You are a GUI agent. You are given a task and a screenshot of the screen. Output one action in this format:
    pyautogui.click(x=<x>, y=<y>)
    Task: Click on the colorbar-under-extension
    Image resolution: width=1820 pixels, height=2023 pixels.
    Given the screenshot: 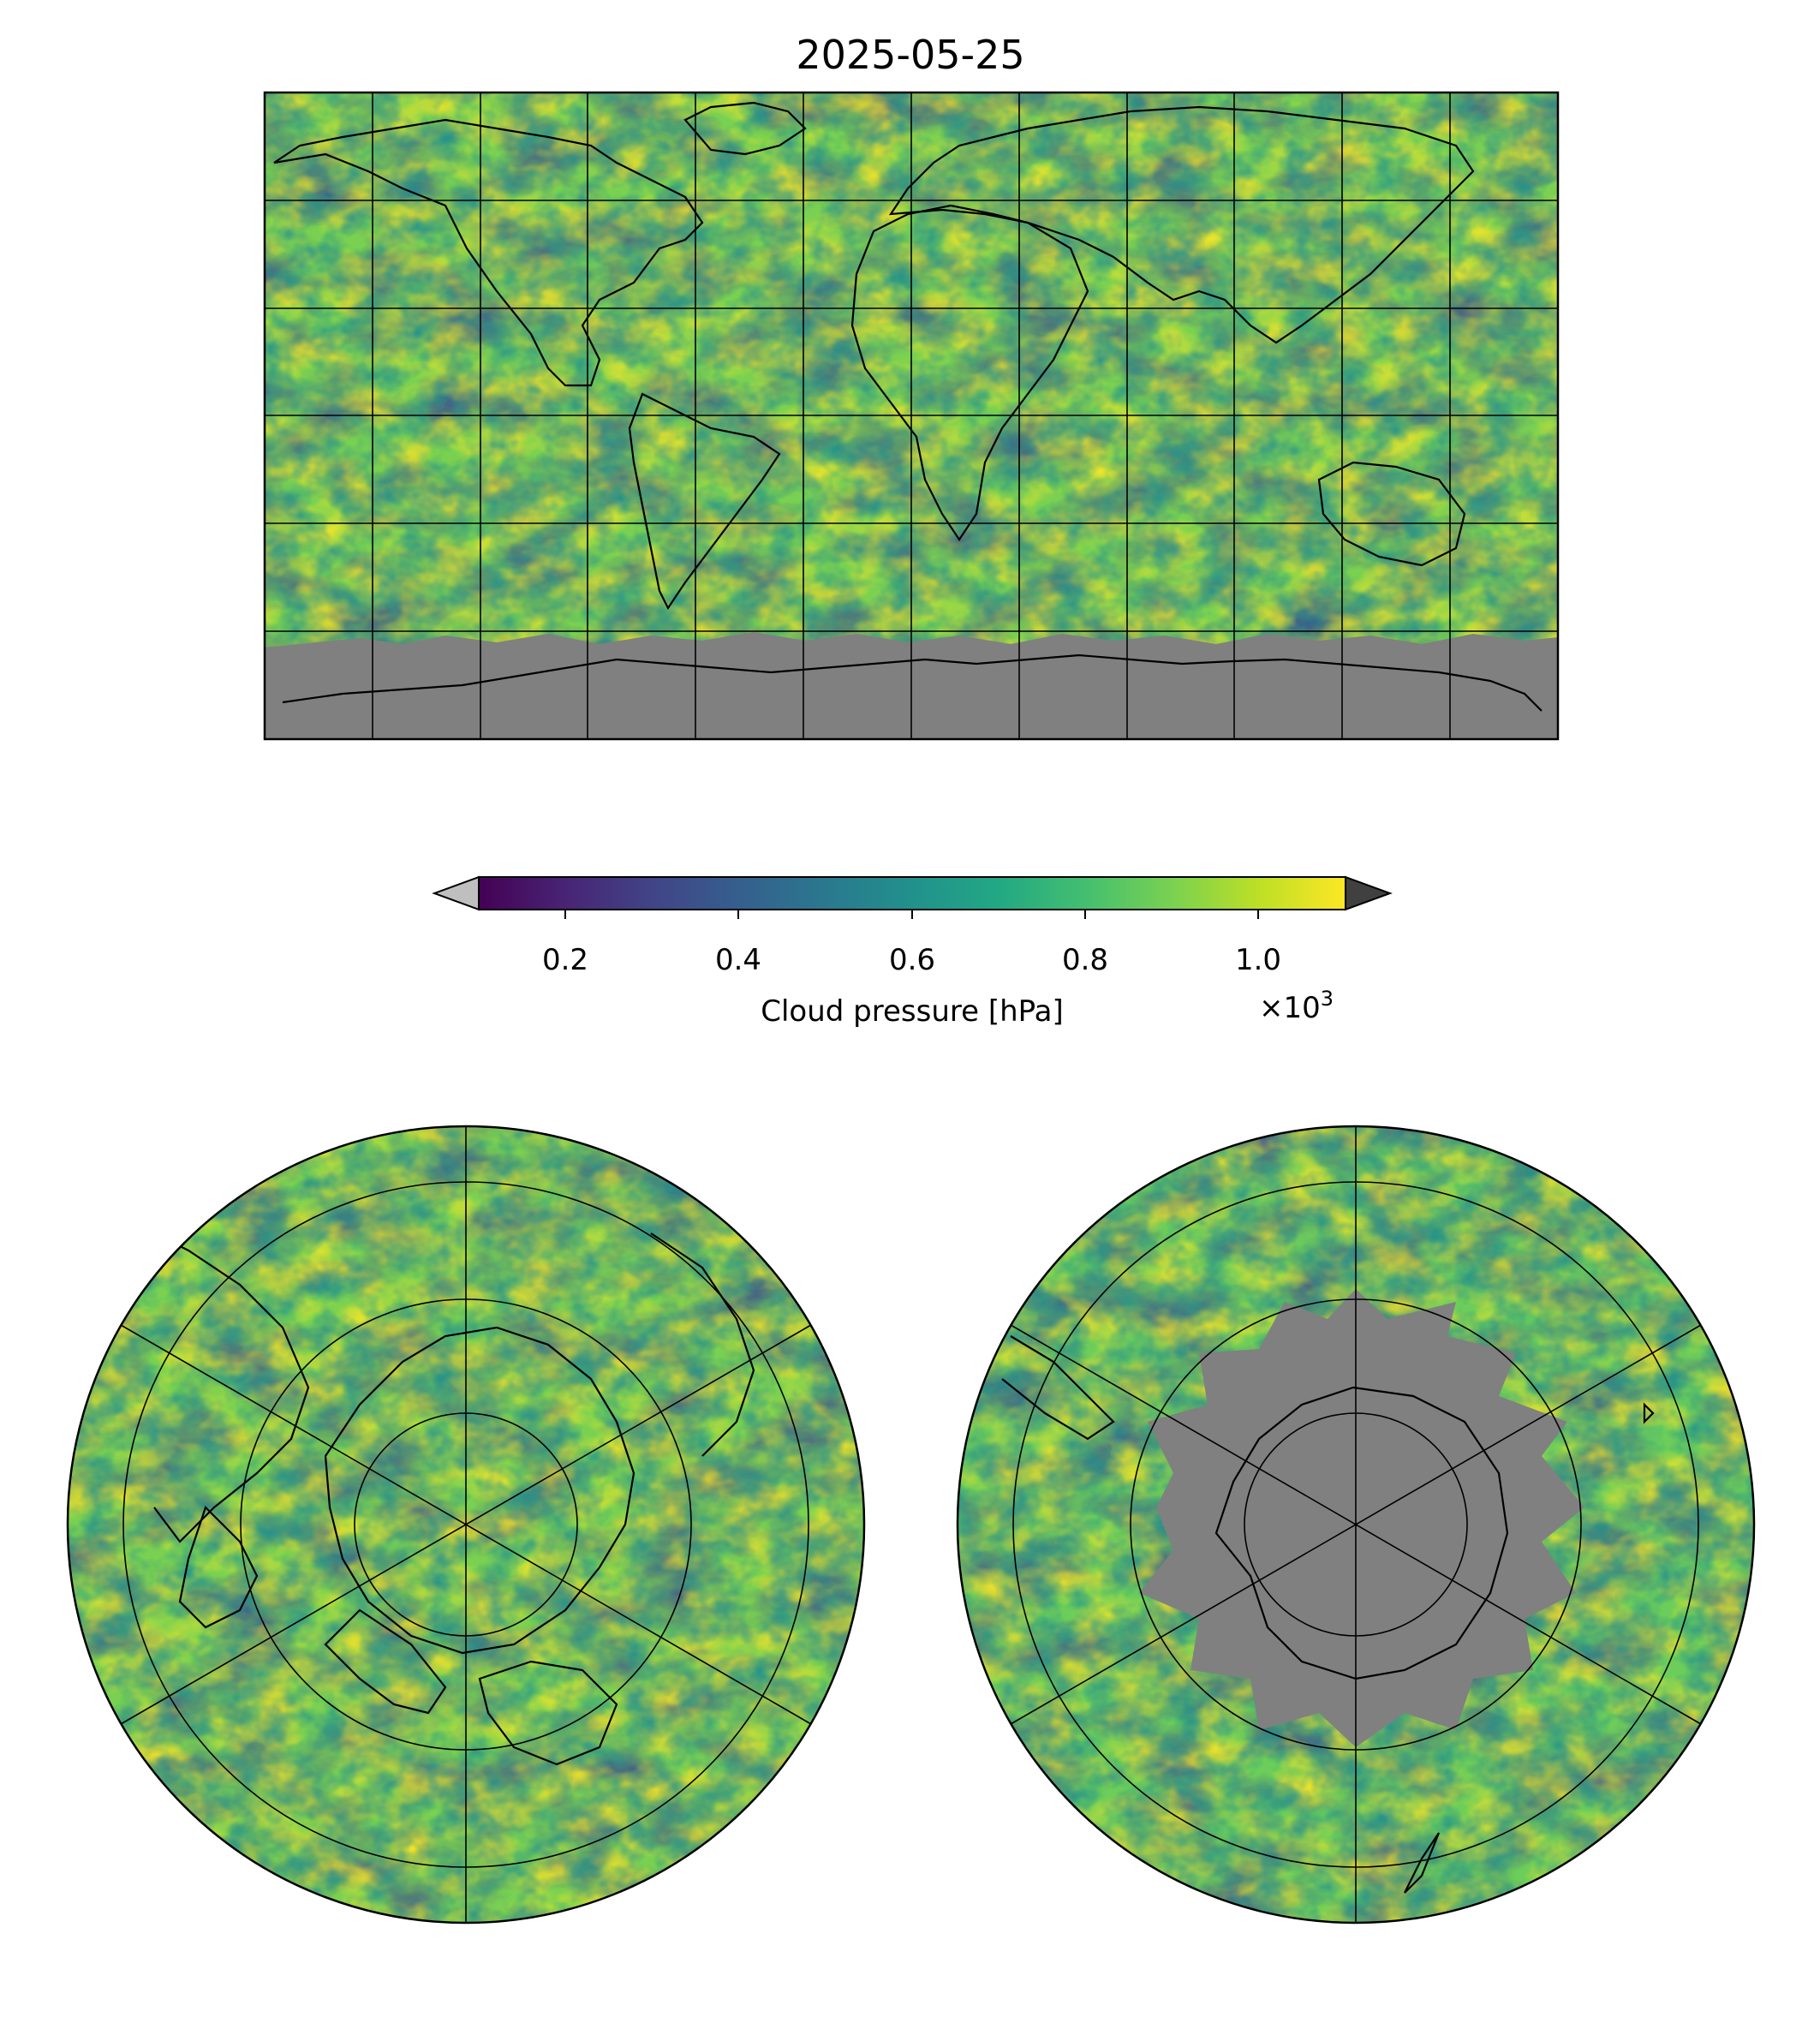 What is the action you would take?
    pyautogui.click(x=456, y=893)
    